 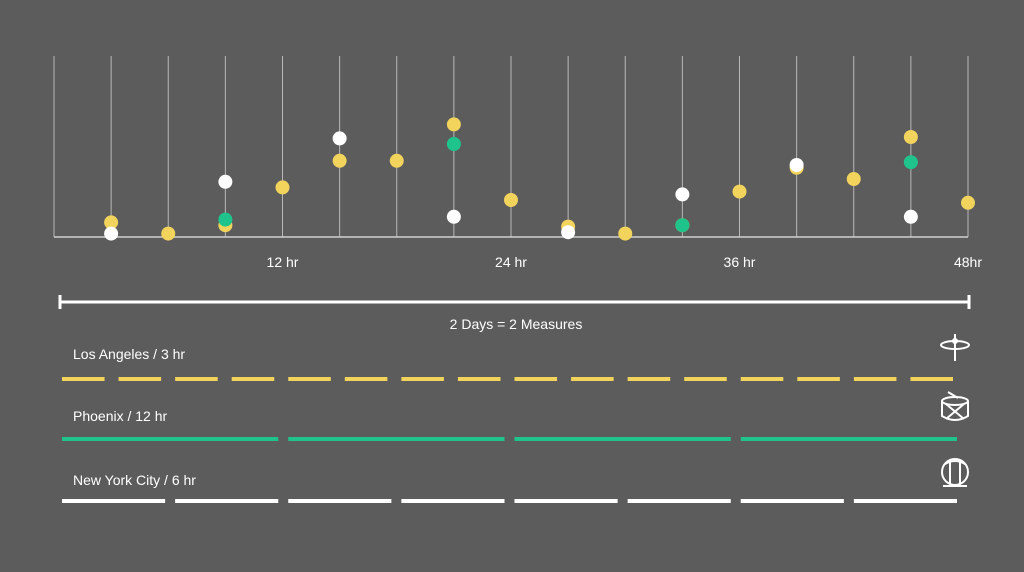 I want to click on x-tick-label: 48hr, so click(x=968, y=262).